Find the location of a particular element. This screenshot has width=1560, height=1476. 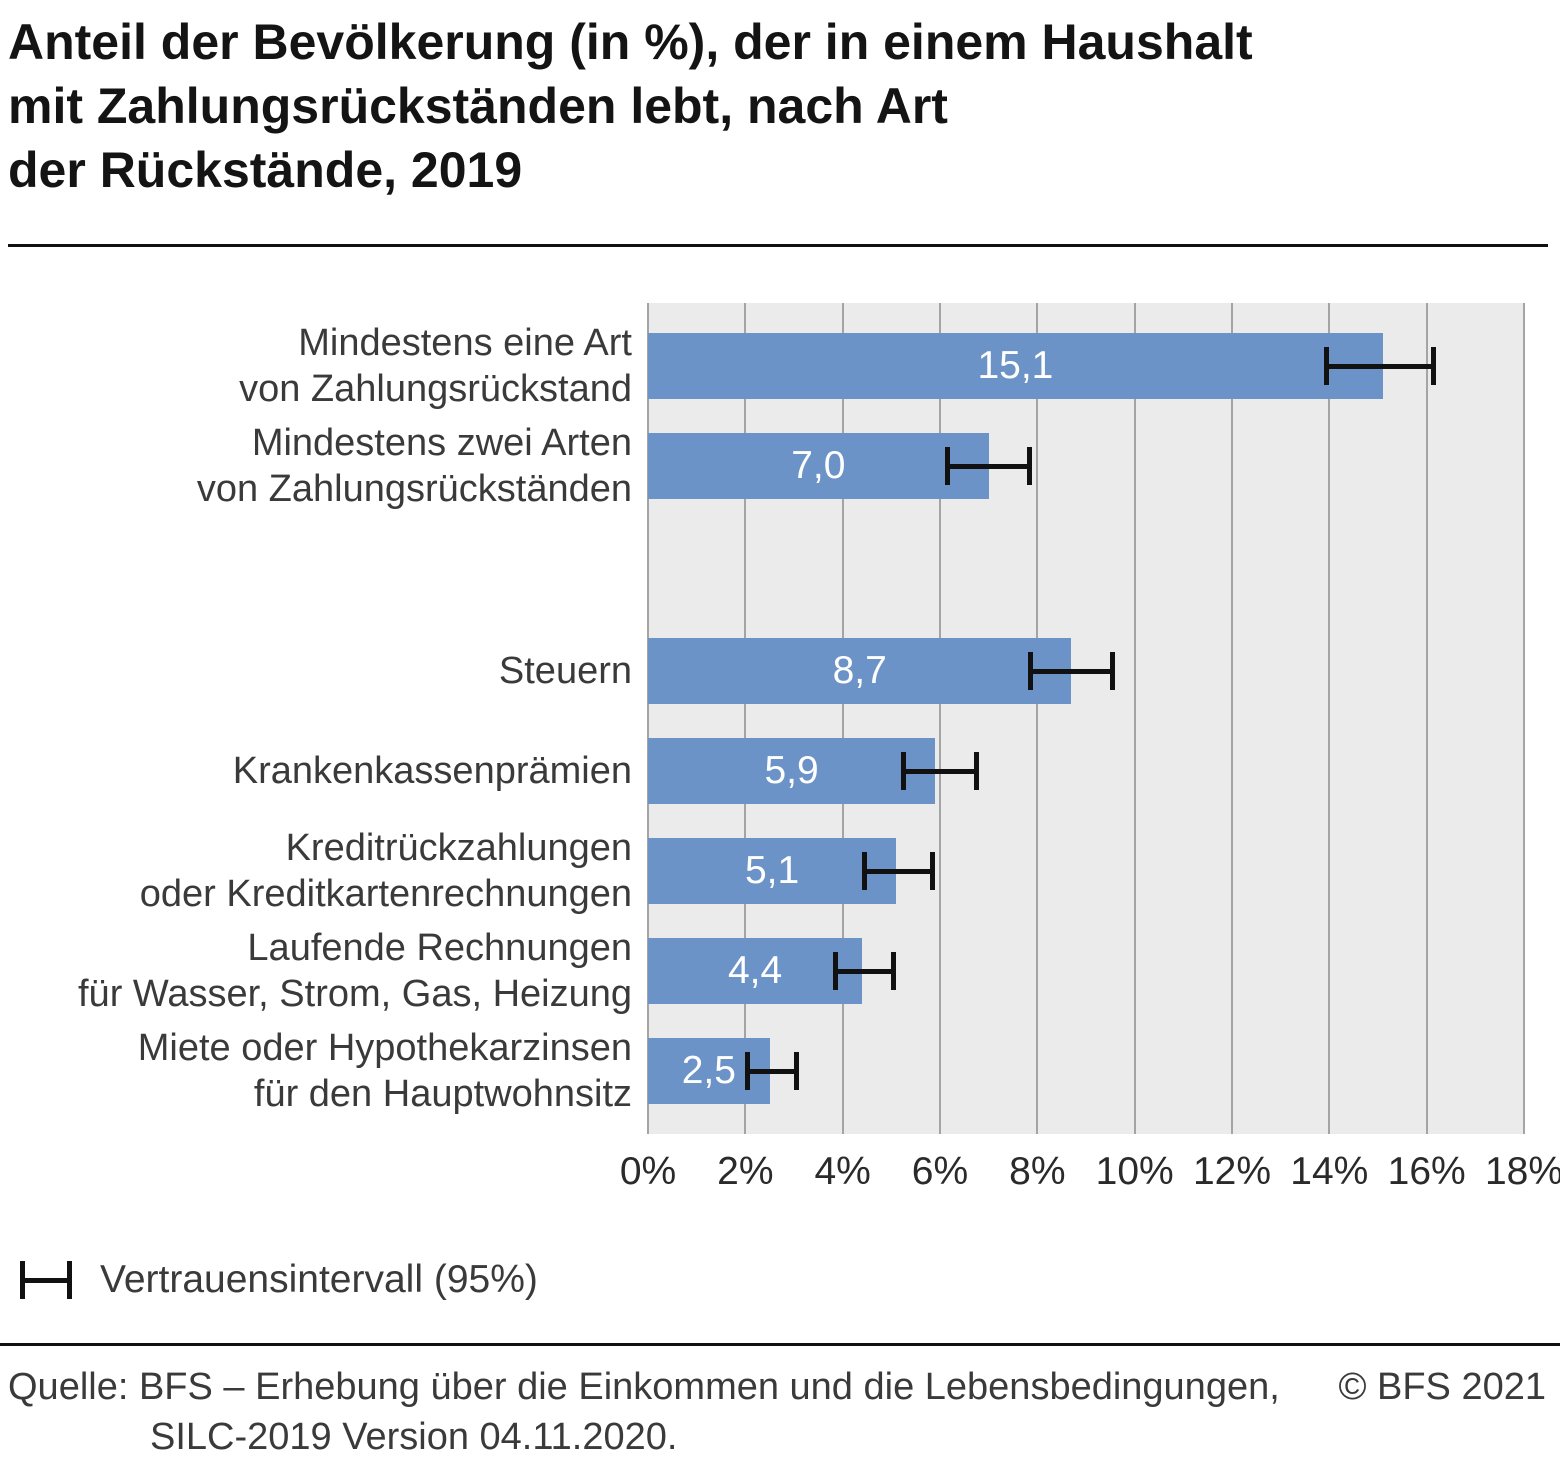

bar: 15,1 is located at coordinates (1015, 366).